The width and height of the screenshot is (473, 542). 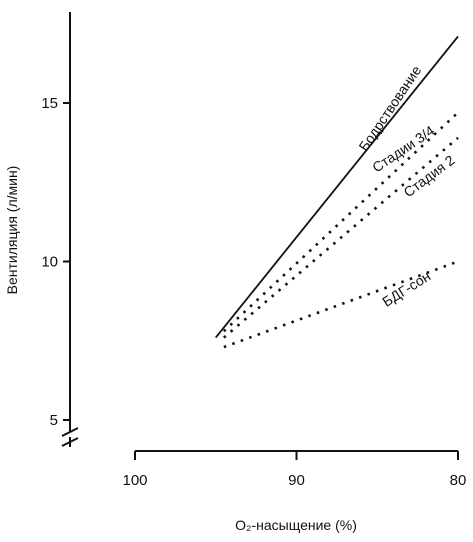 I want to click on x-tick-label: 80, so click(x=458, y=480).